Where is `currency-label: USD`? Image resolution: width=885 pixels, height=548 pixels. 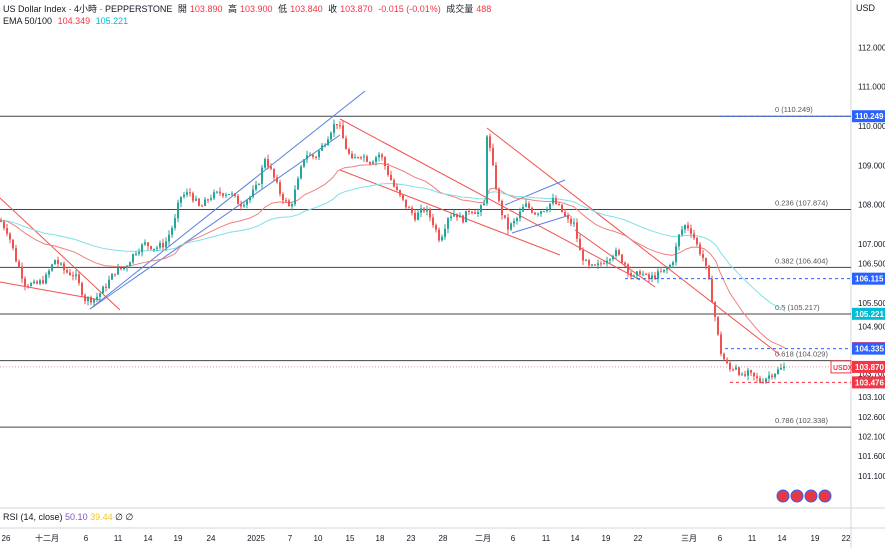 currency-label: USD is located at coordinates (866, 8).